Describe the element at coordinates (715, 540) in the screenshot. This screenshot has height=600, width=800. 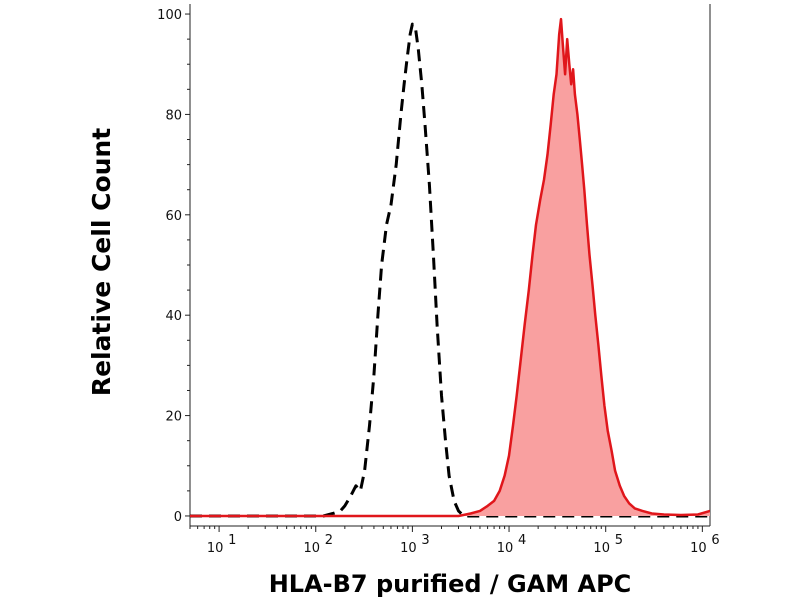
I see `x-tick-exponent: 6` at that location.